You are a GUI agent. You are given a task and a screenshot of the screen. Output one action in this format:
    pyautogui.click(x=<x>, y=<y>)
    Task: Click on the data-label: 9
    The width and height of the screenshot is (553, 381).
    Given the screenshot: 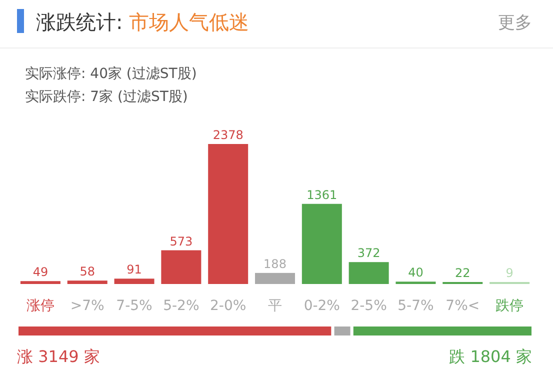 What is the action you would take?
    pyautogui.click(x=510, y=273)
    